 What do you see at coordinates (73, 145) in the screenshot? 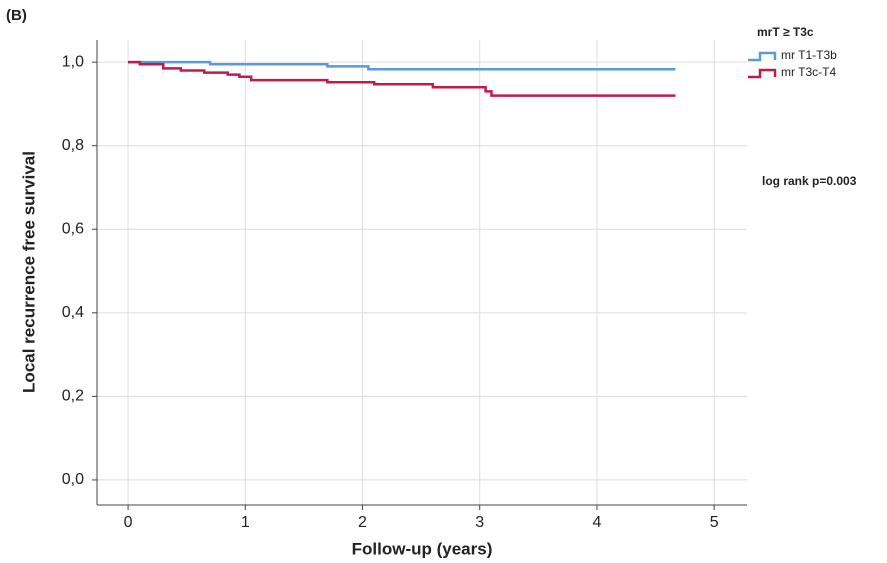
I see `y-tick-label: 0,8` at bounding box center [73, 145].